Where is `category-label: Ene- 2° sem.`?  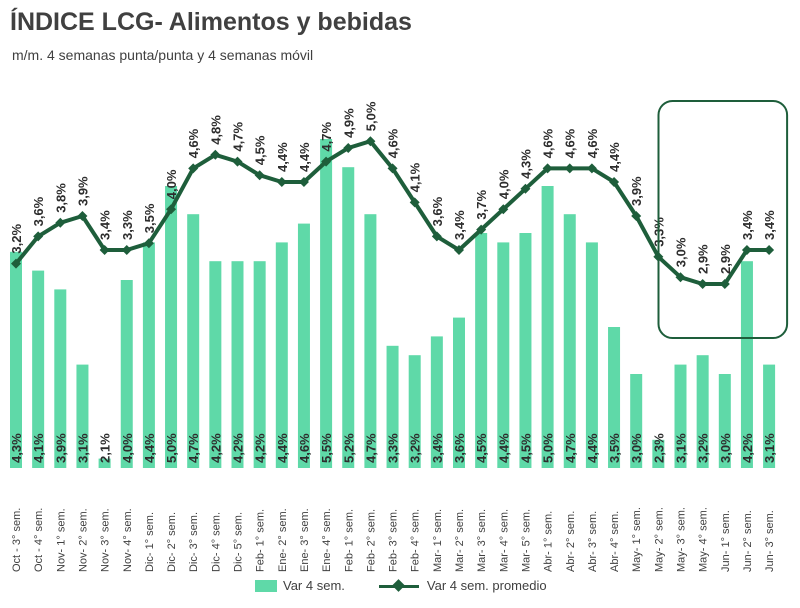
category-label: Ene- 2° sem. is located at coordinates (283, 540).